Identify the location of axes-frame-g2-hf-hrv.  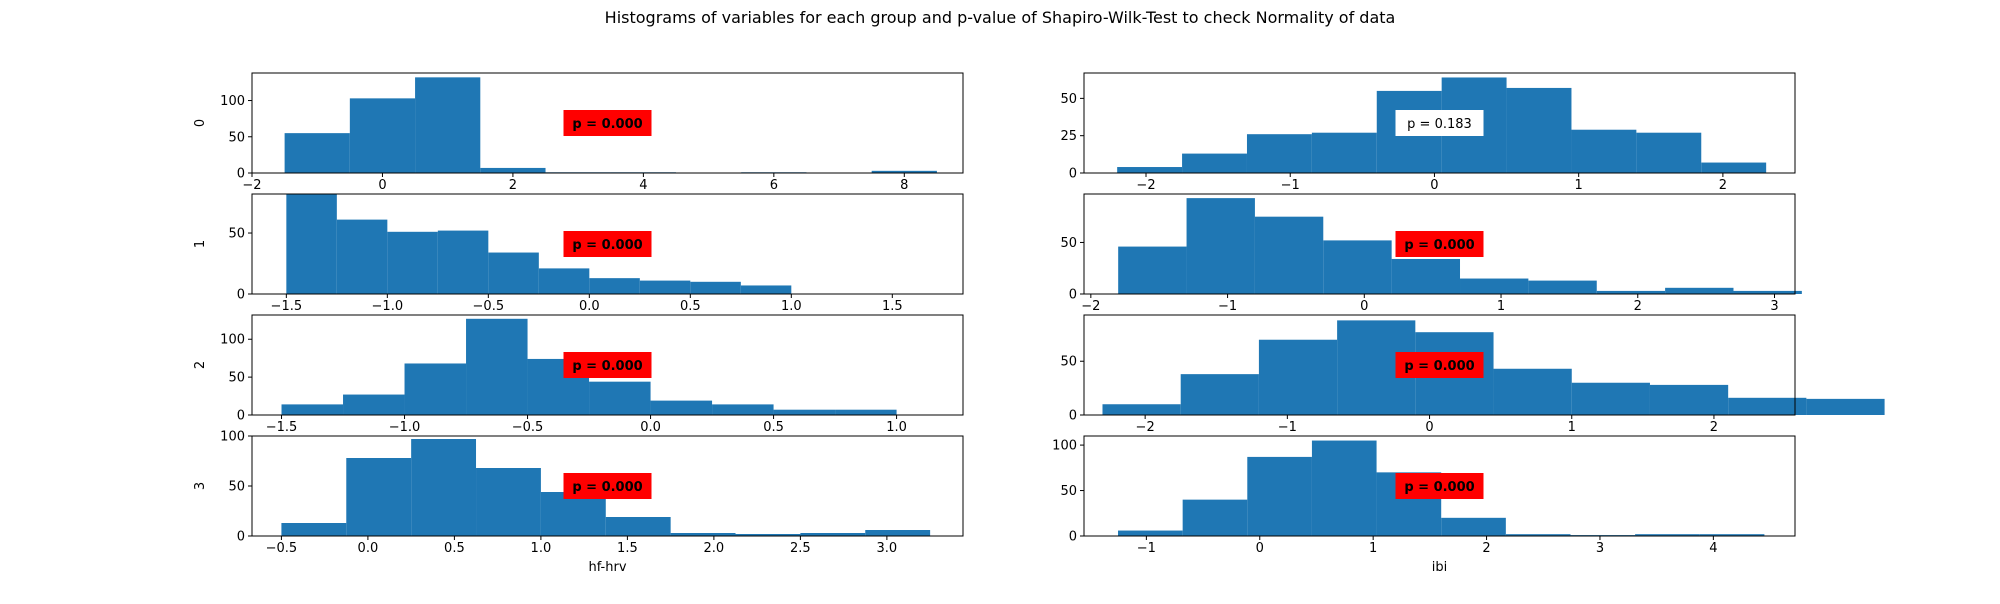
(607, 365).